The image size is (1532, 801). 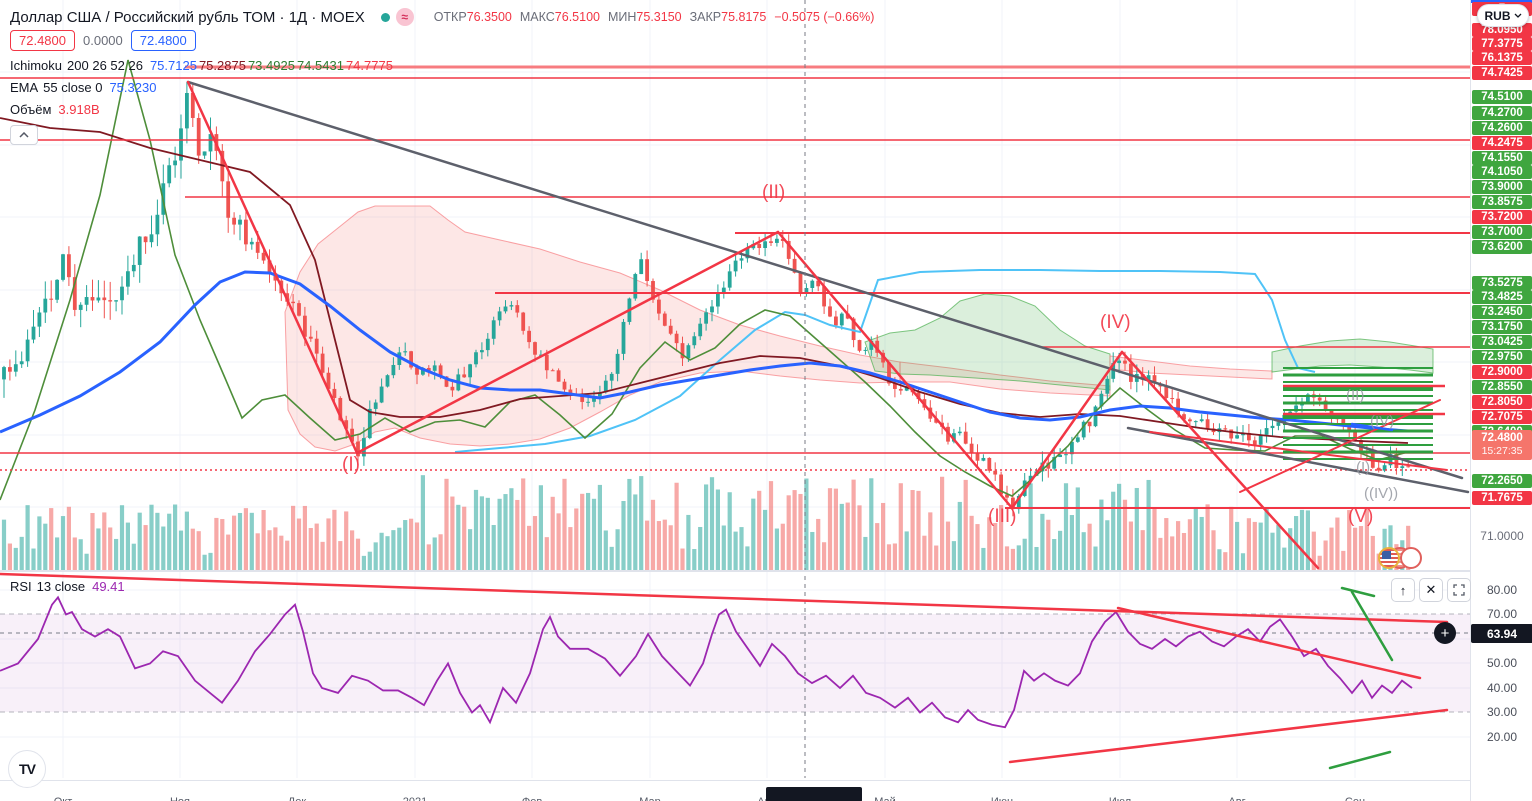 I want to click on price-axis-label: 72.8050, so click(x=1502, y=402).